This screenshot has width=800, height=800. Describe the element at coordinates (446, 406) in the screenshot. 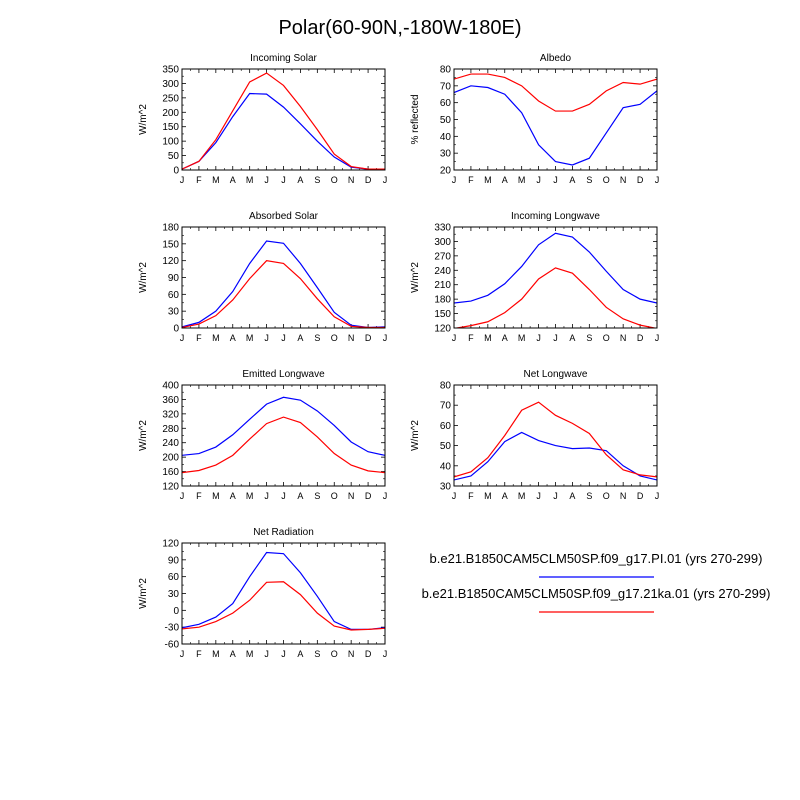

I see `y-tick-label: 70` at that location.